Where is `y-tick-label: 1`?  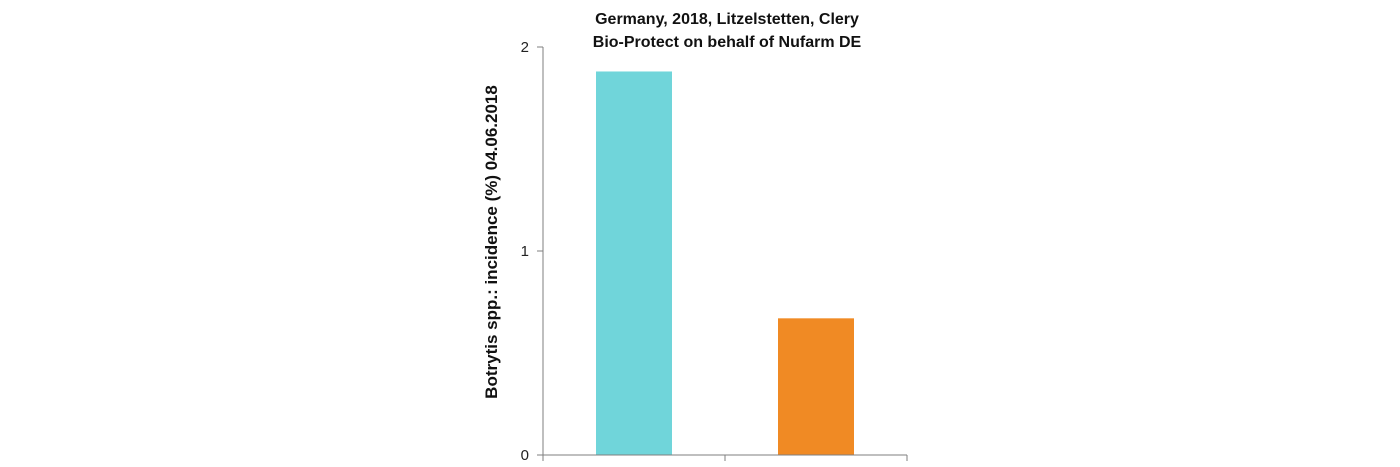 y-tick-label: 1 is located at coordinates (525, 251).